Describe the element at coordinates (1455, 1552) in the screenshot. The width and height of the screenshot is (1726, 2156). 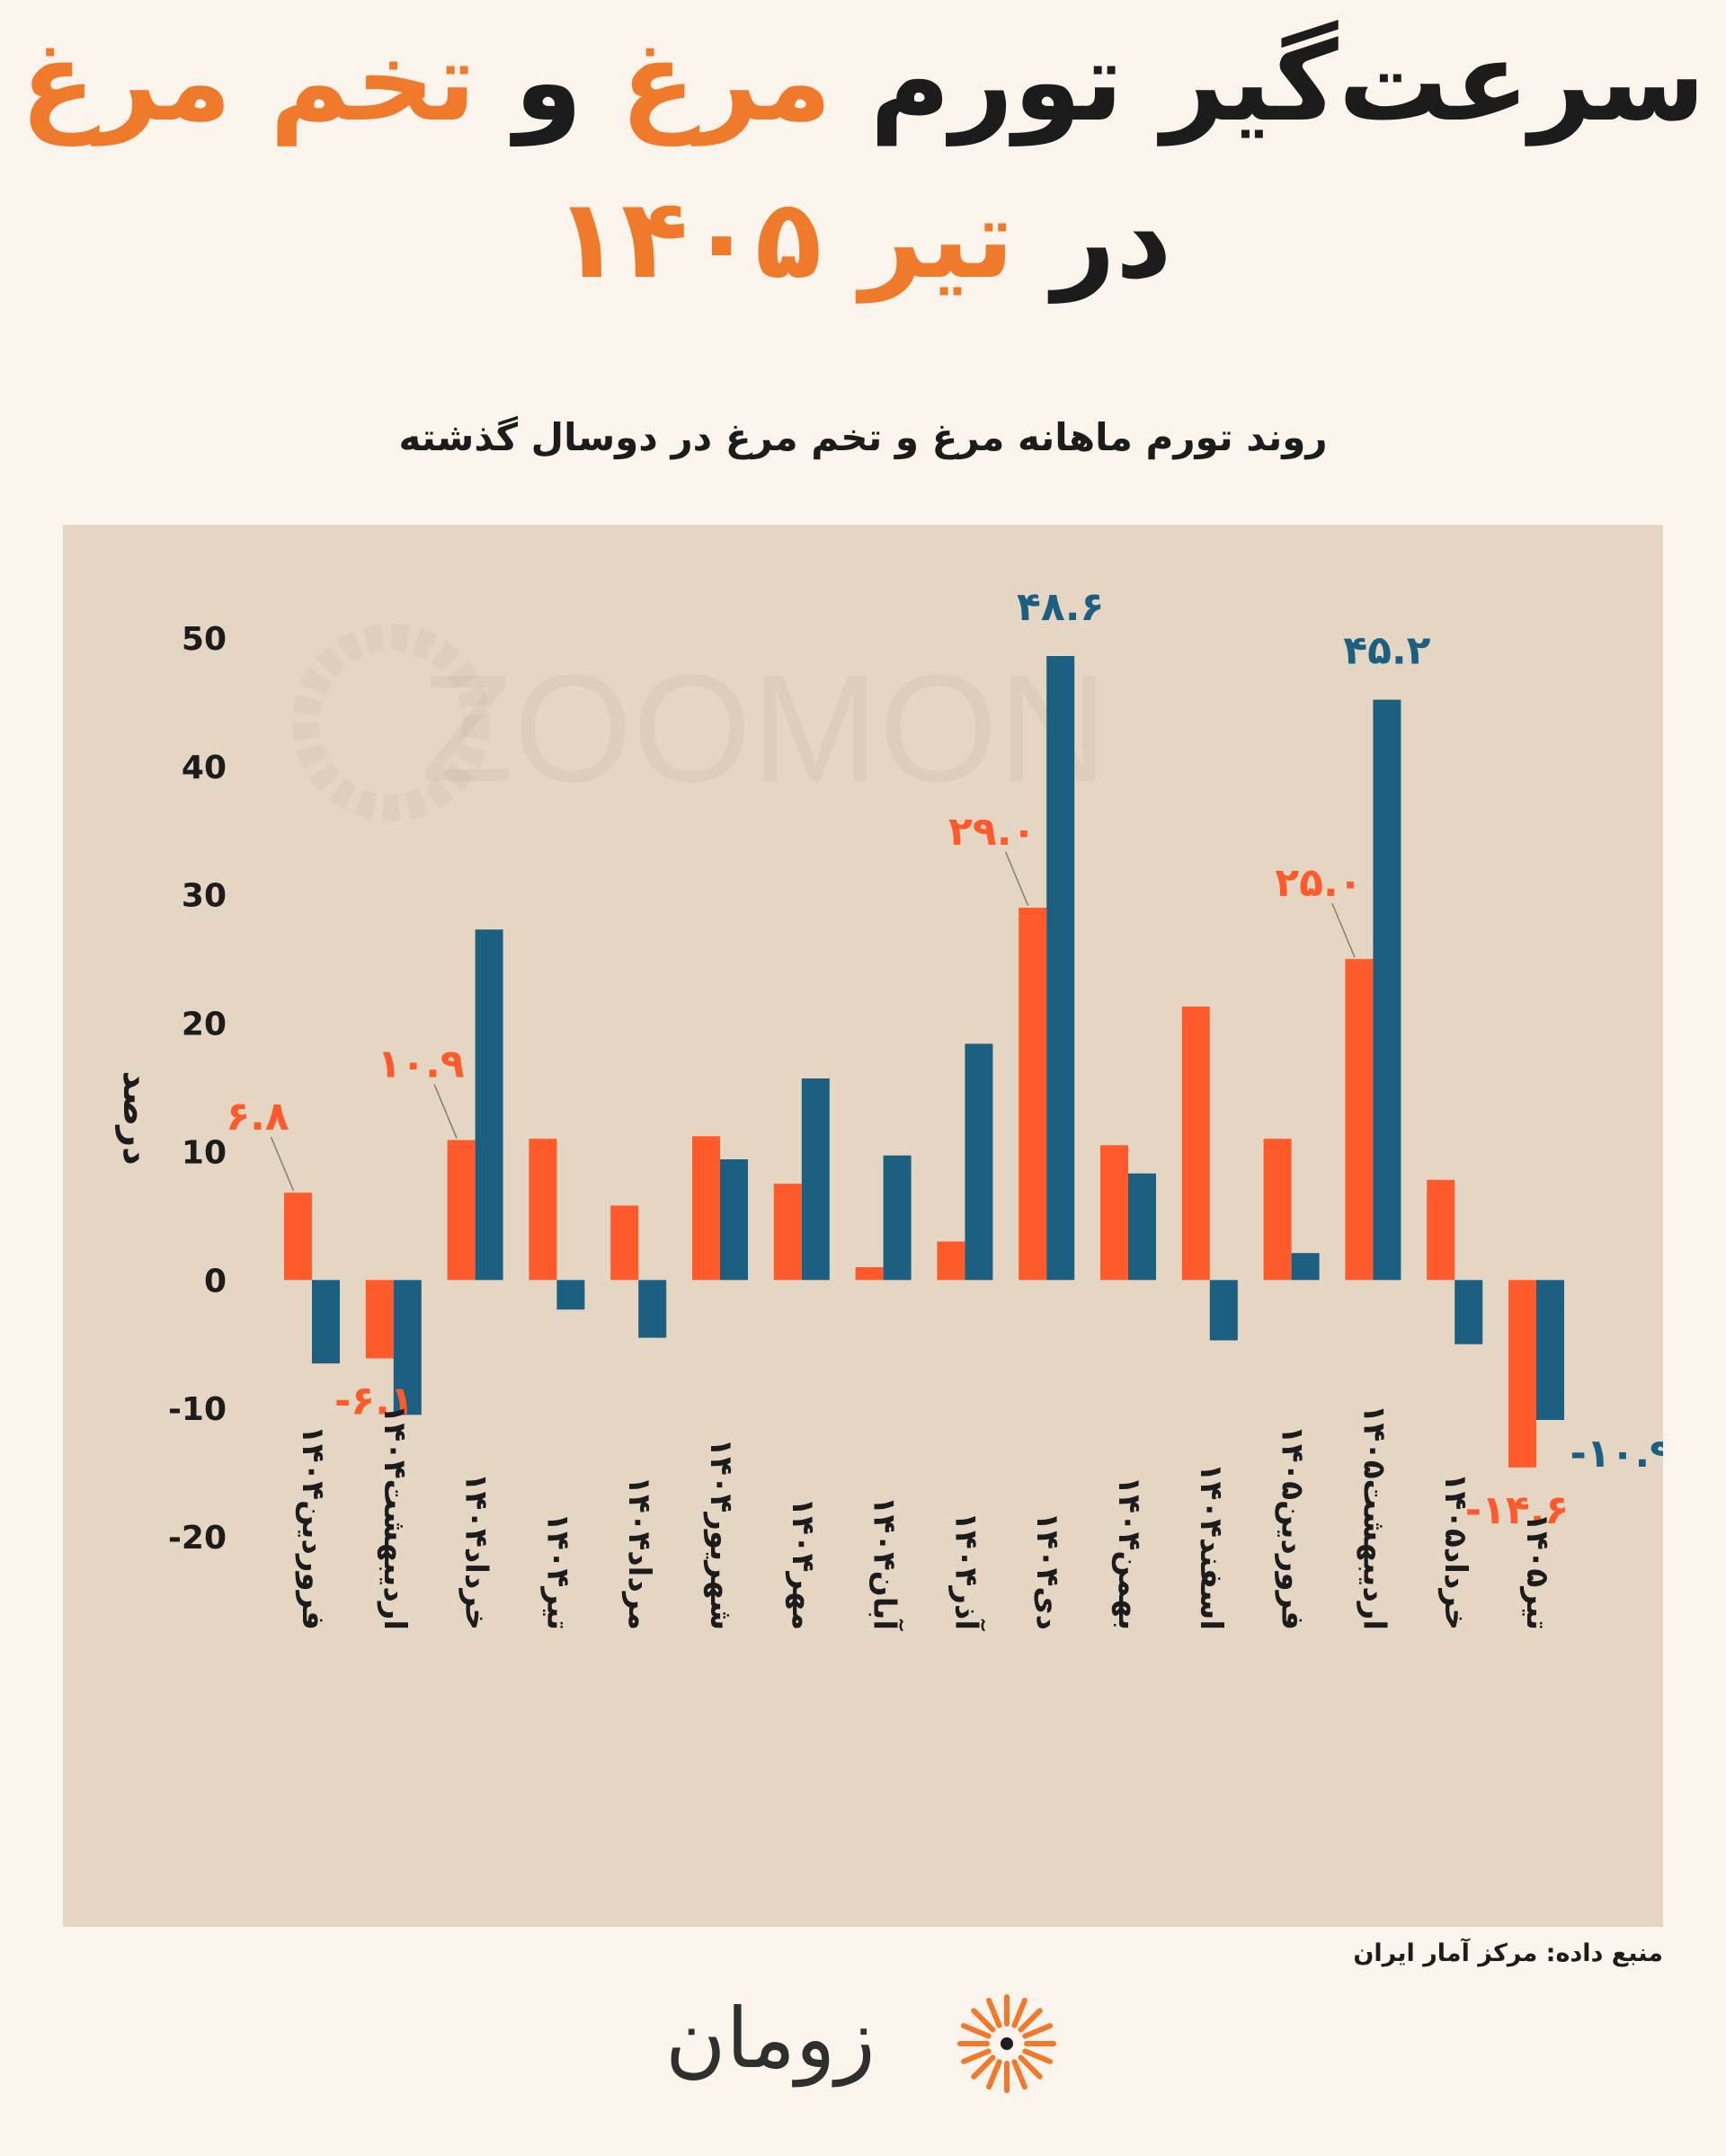
I see `x-tick-label: خرداد۱۴۰۵` at that location.